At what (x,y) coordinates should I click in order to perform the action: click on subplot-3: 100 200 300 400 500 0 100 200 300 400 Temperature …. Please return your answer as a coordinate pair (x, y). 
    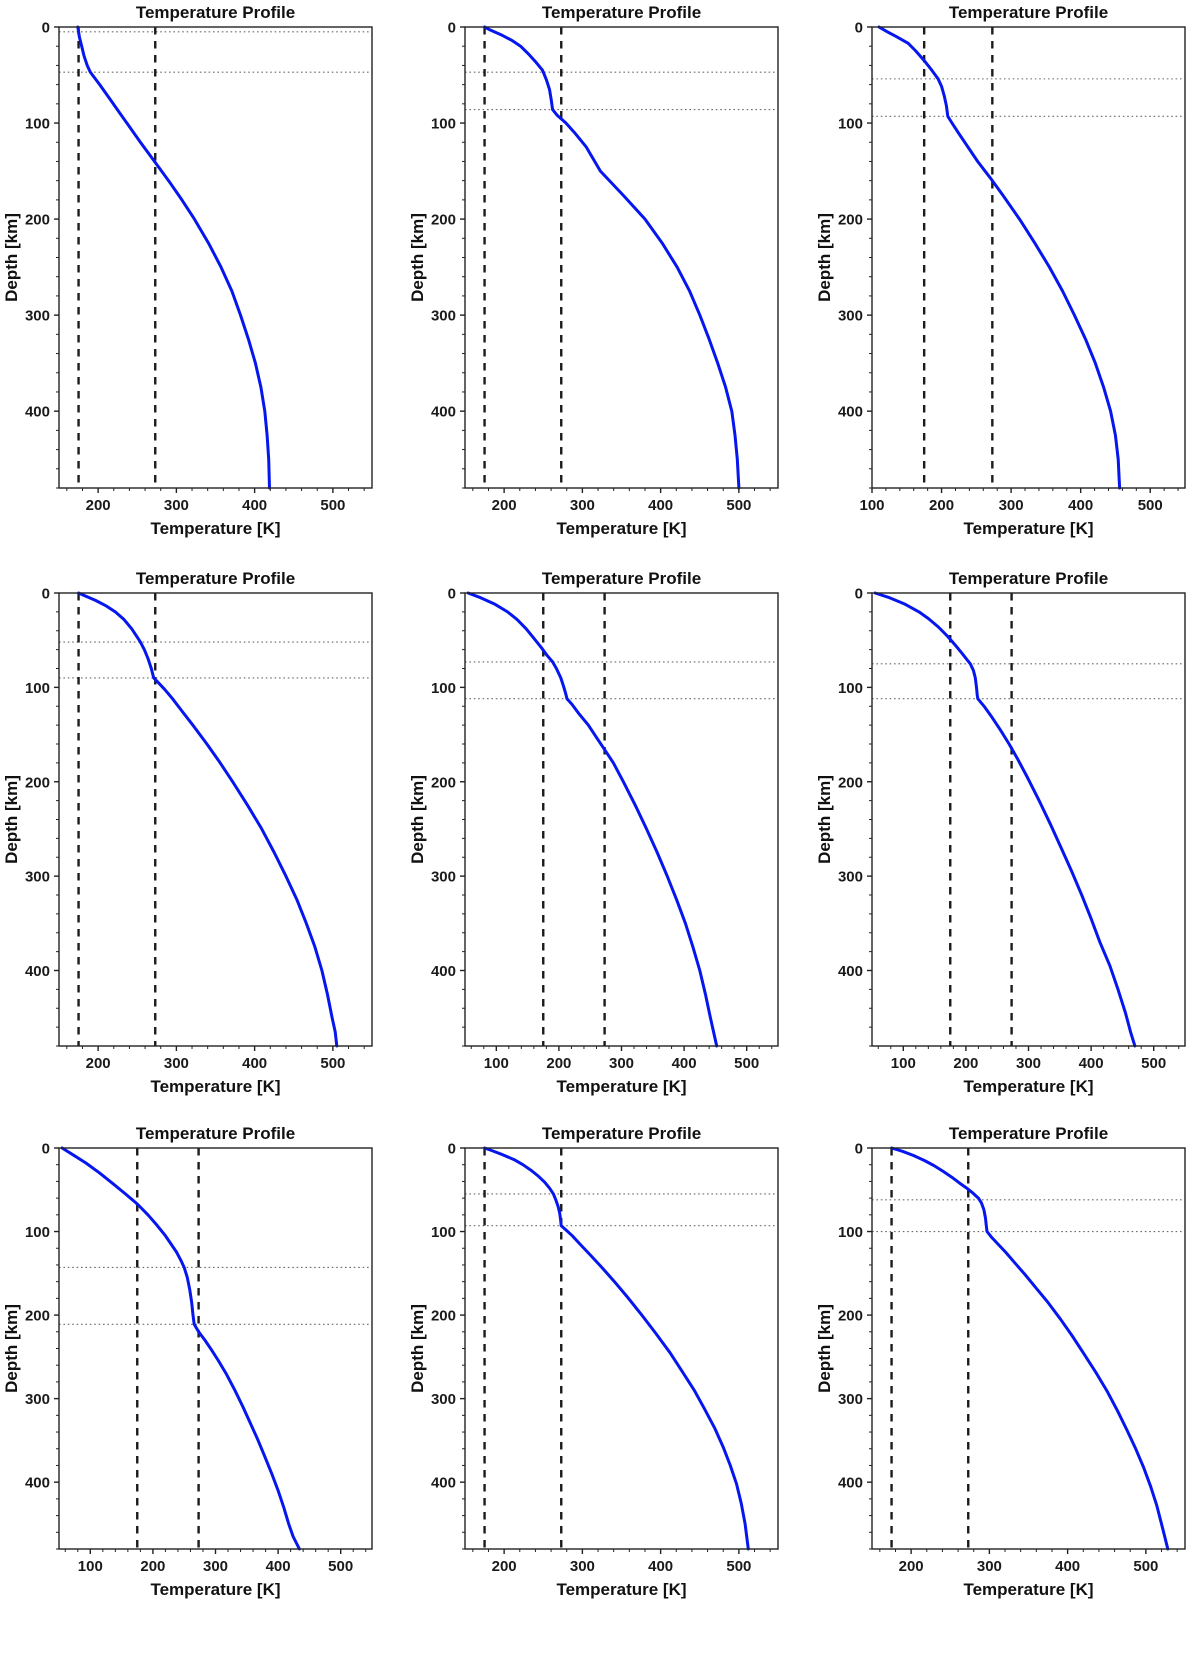
    Looking at the image, I should click on (1000, 270).